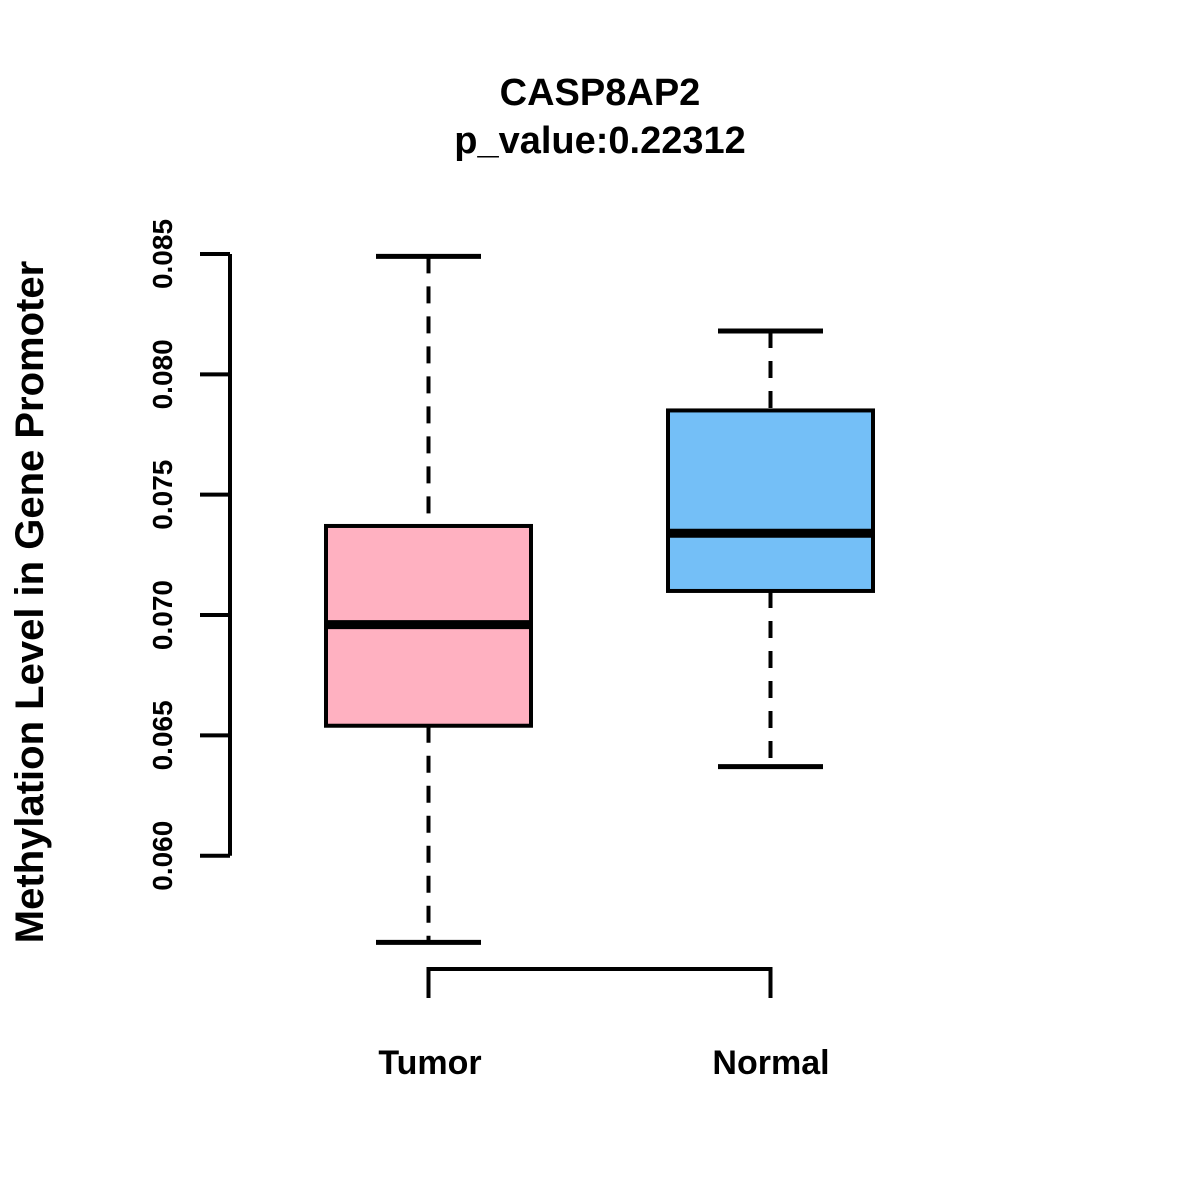  What do you see at coordinates (599, 982) in the screenshot?
I see `x-axis-bracket` at bounding box center [599, 982].